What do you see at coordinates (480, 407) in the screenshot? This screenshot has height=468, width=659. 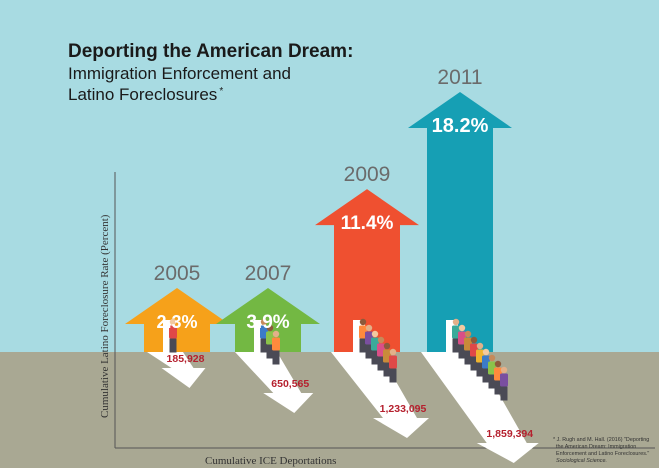 I see `deportation-arrow-2011` at bounding box center [480, 407].